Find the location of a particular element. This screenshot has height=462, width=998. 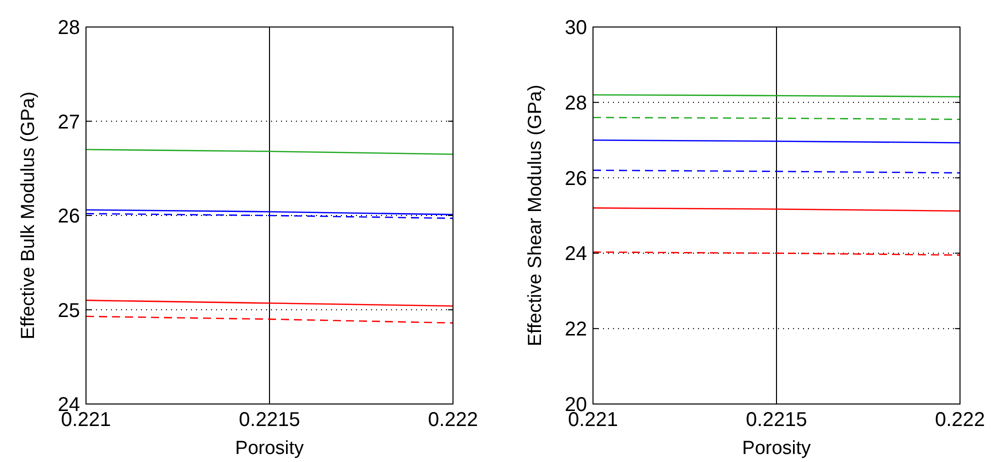

y-tick-label: 27 is located at coordinates (69, 122).